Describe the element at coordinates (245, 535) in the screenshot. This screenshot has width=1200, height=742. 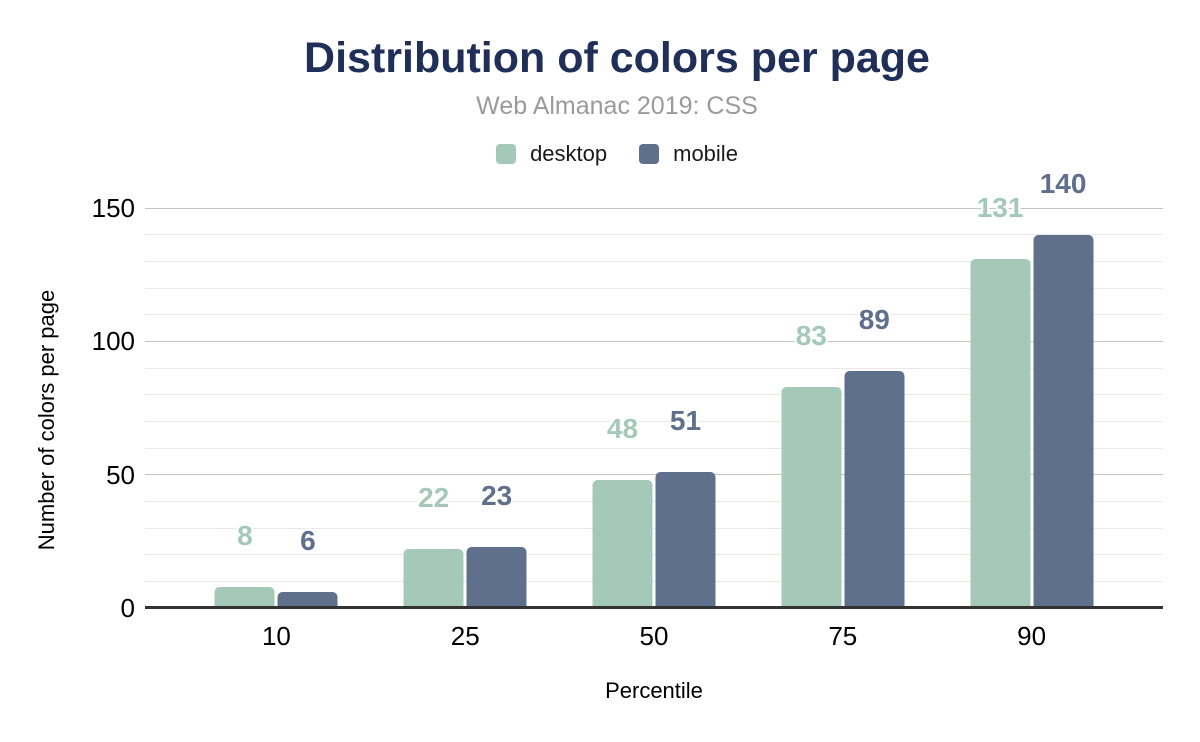
I see `value-label-desktop-10: 8` at that location.